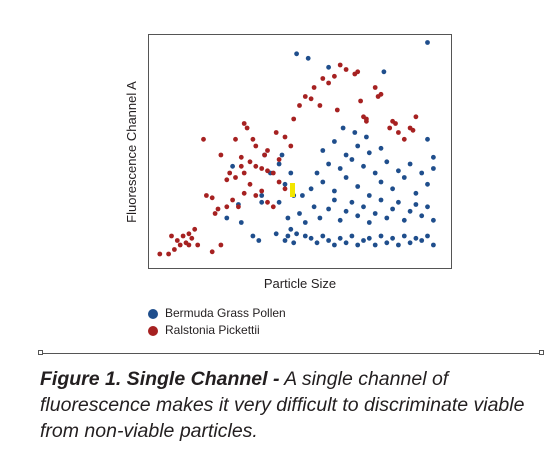 Image resolution: width=558 pixels, height=463 pixels. What do you see at coordinates (212, 330) in the screenshot?
I see `legend-label-ralstonia: Ralstonia Pickettii` at bounding box center [212, 330].